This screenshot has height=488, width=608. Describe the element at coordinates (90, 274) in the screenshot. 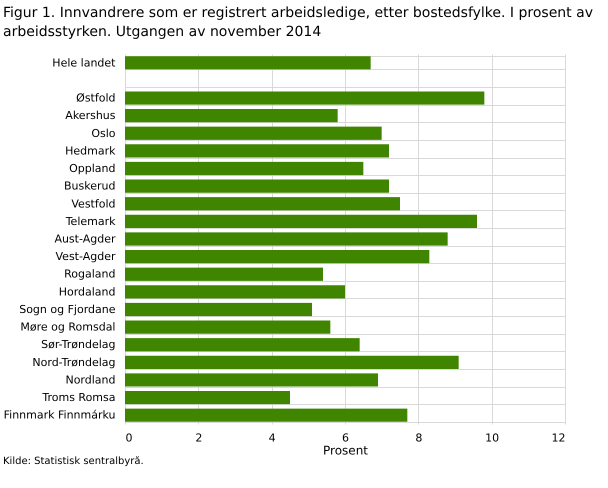

I see `y-tick-label: Rogaland` at that location.